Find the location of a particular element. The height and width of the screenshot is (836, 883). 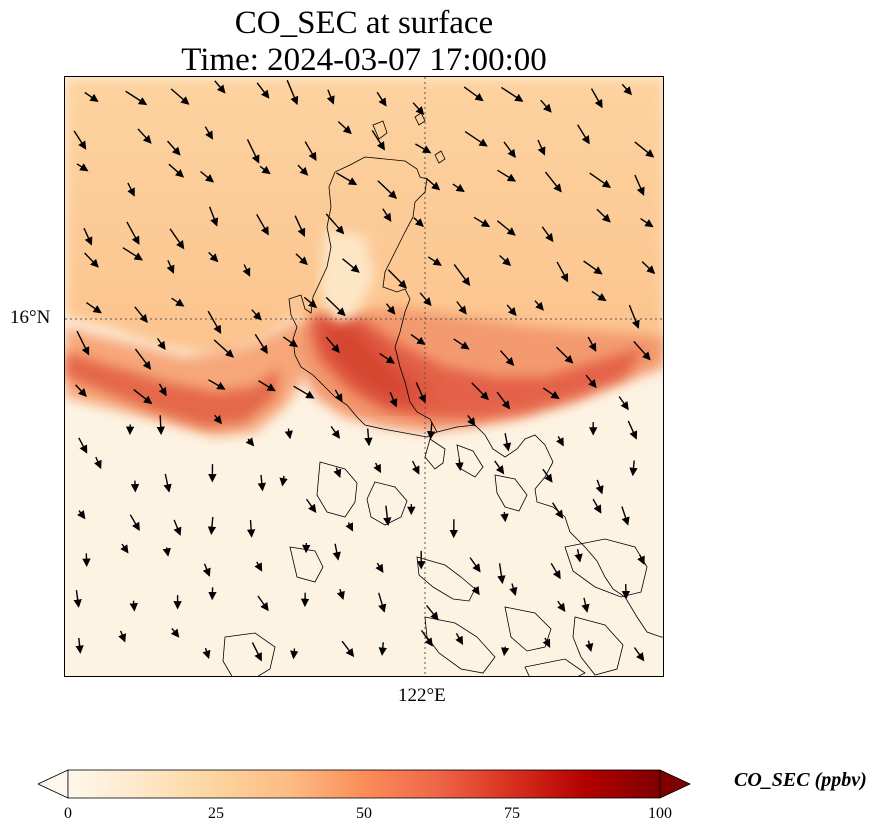

lon-tick-label: 122°E is located at coordinates (422, 695).